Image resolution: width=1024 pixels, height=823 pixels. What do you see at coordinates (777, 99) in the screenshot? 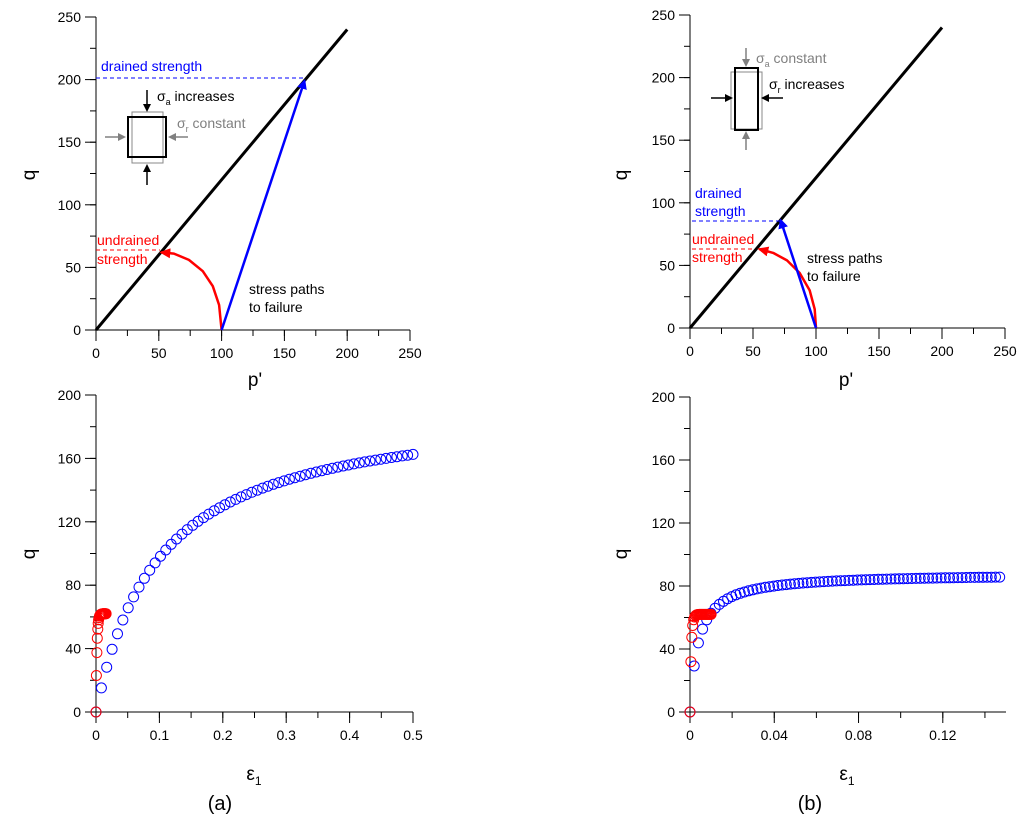
I see `specimen-schematic: σa constant σr increases` at bounding box center [777, 99].